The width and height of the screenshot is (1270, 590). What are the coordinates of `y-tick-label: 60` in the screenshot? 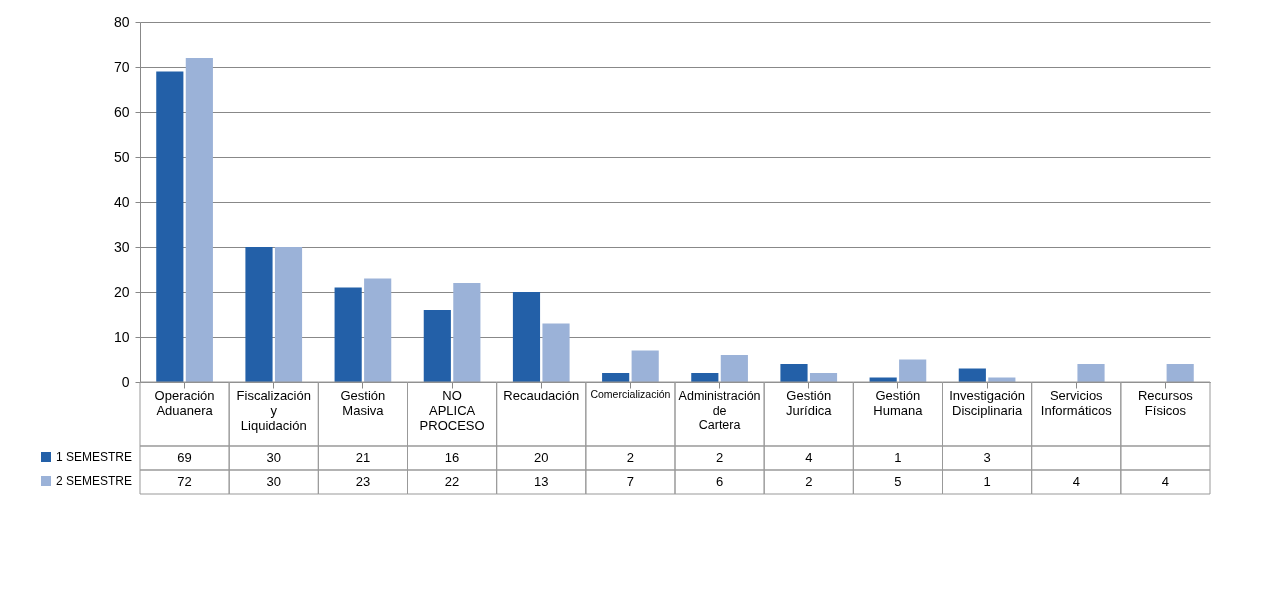 It's located at (121, 111).